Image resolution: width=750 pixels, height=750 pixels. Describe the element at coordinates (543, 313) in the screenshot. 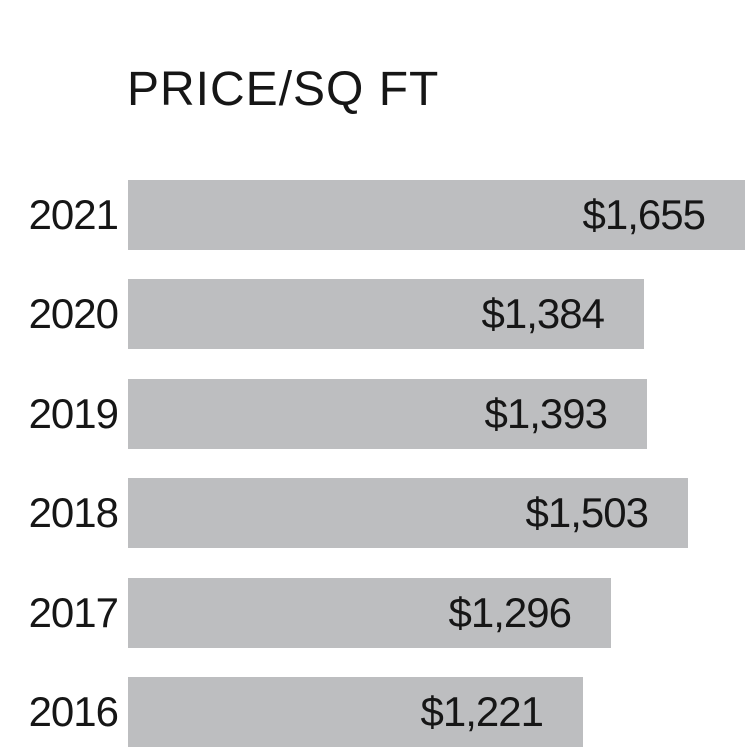

I see `value-label: $1,384` at that location.